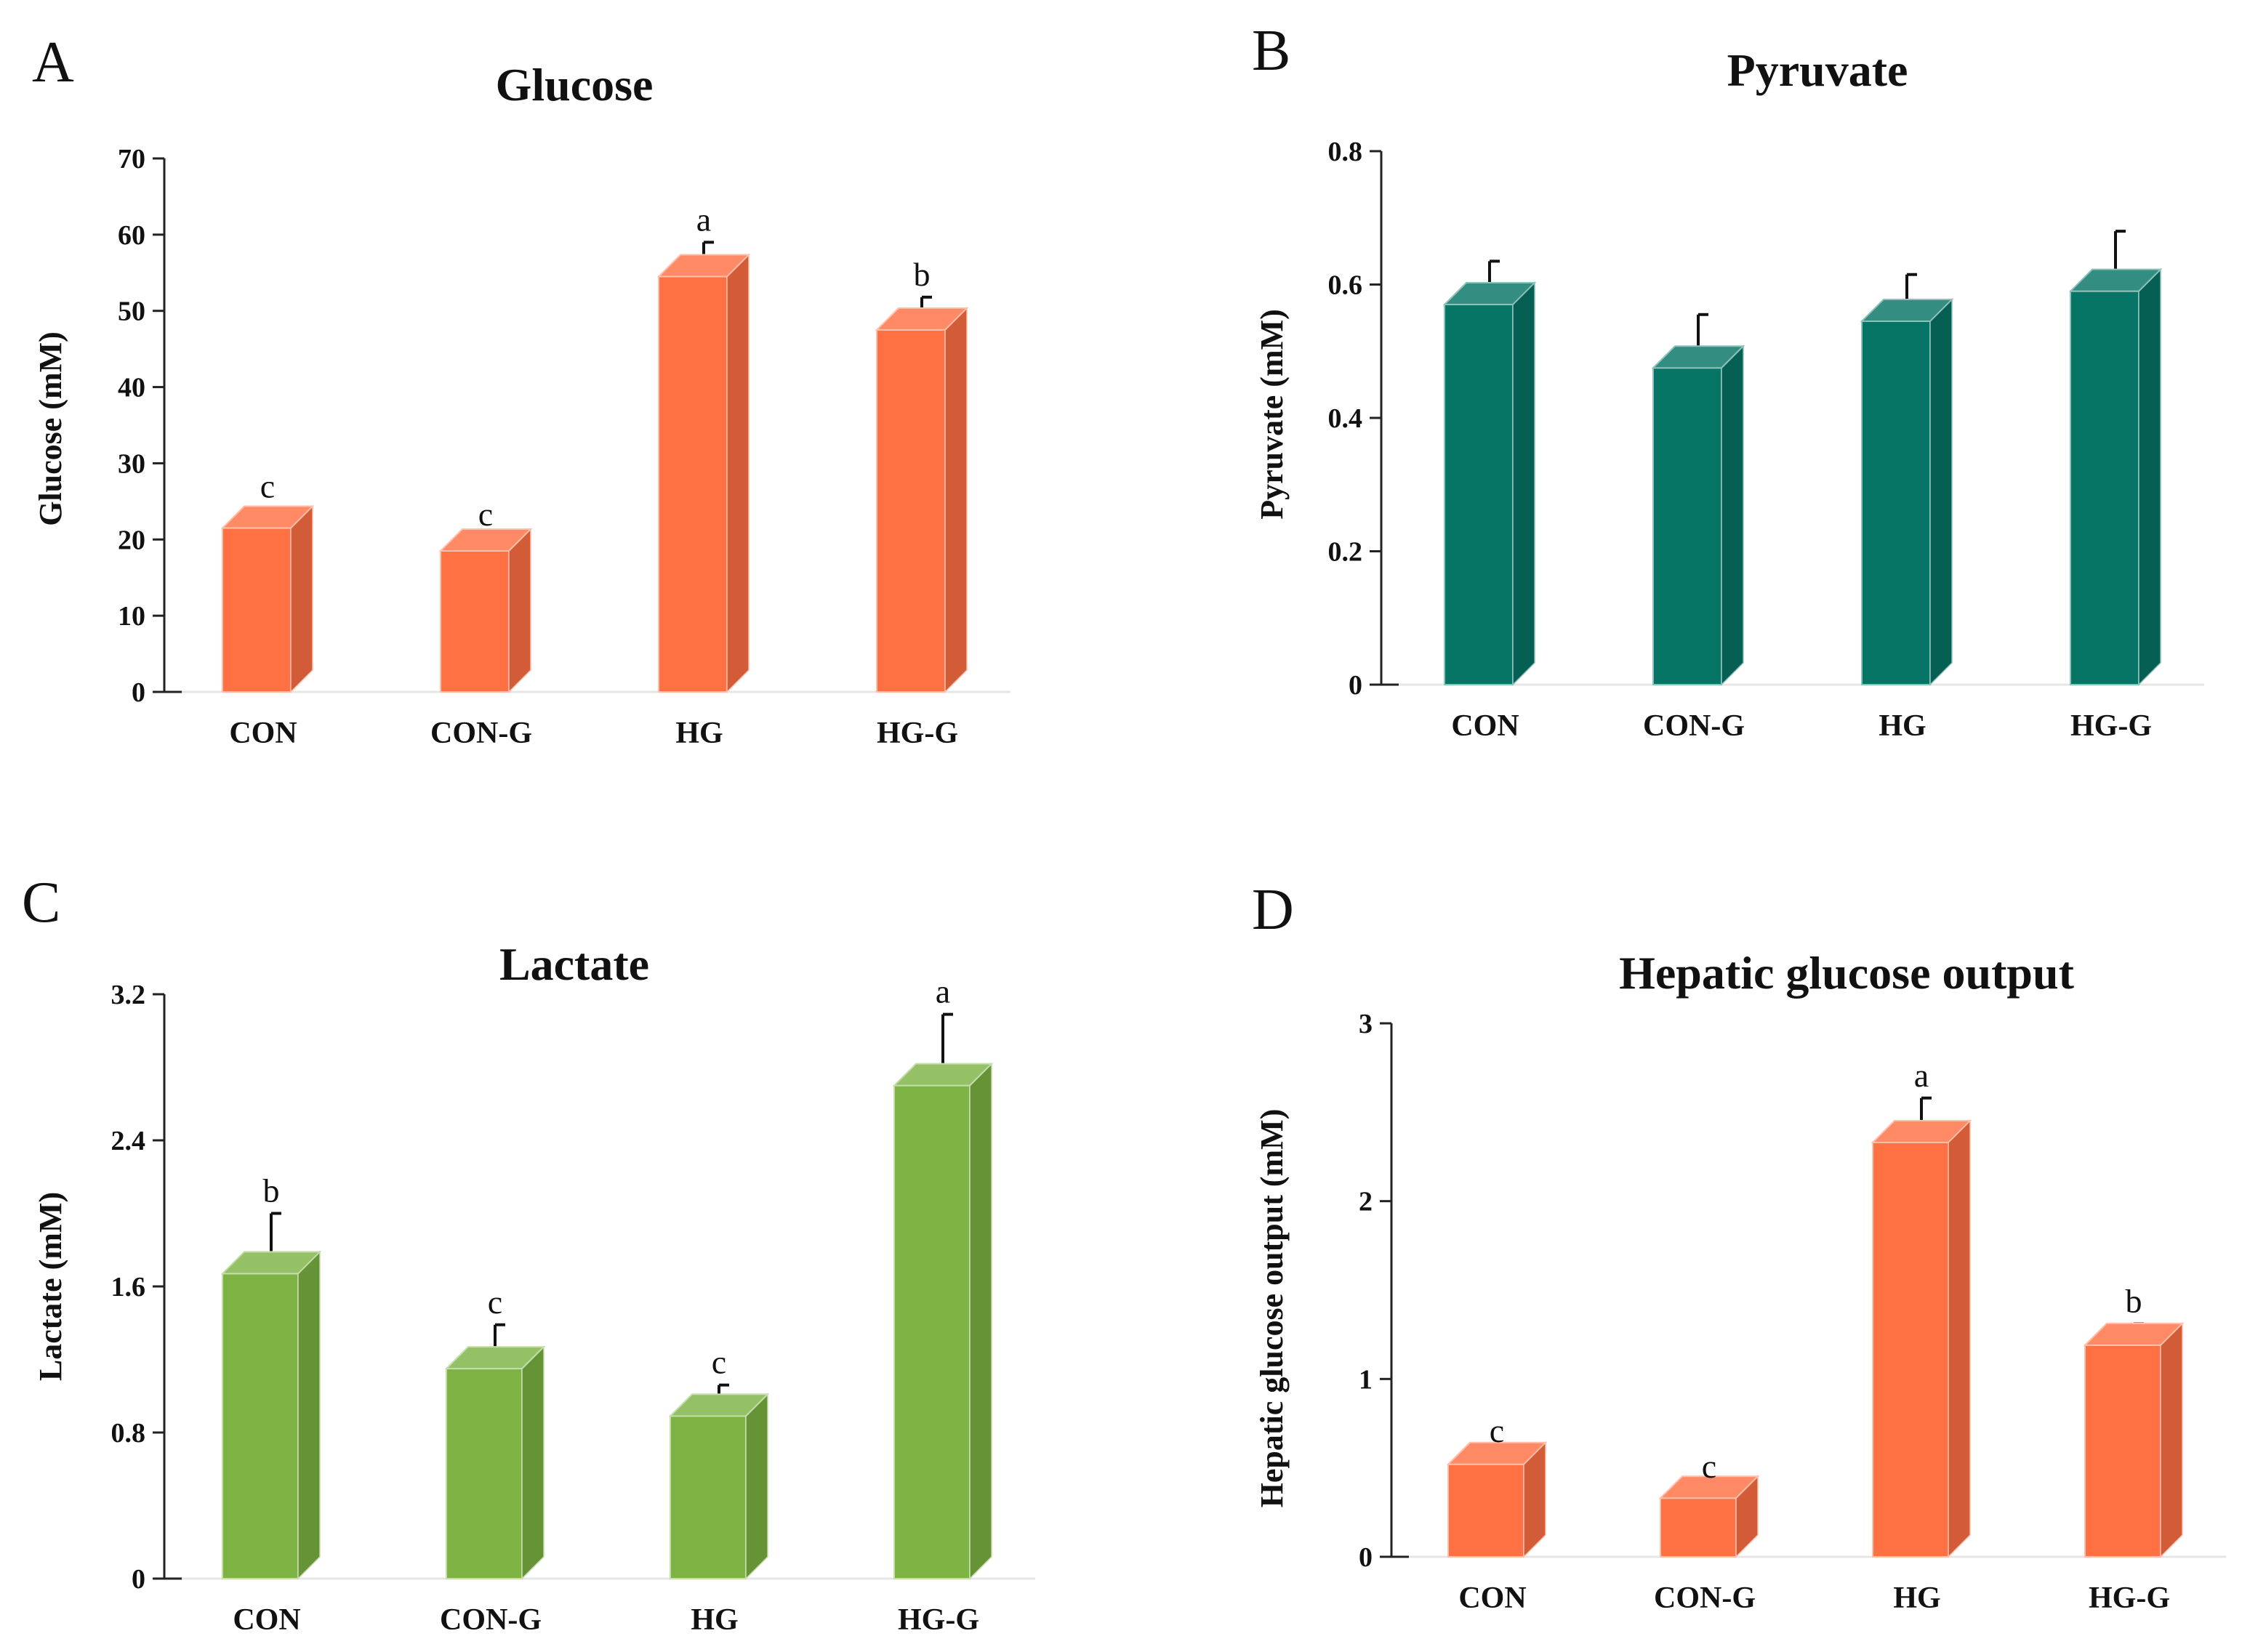  I want to click on plot-area: 0 10 20 30 40 50 60 70 c CON c CON-G a HG b HG-G, so click(564, 447).